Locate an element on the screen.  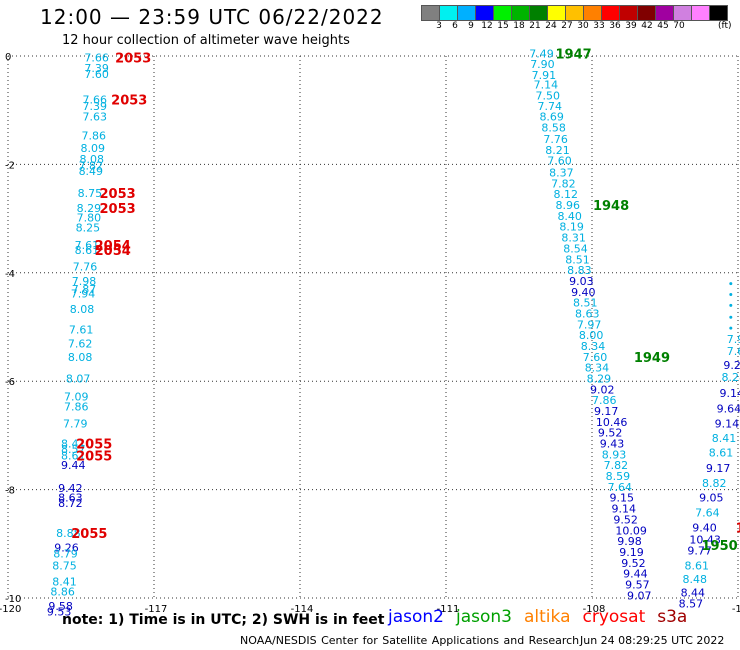
time-label: 2053 is located at coordinates (133, 59).